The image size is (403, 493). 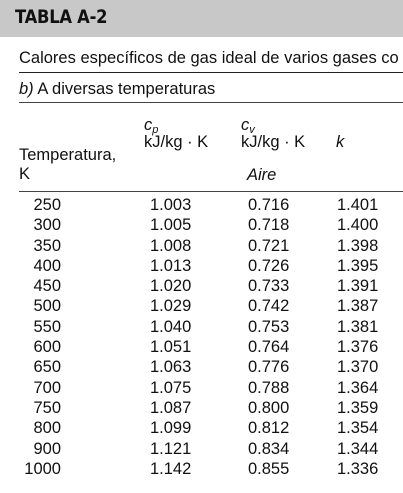 What do you see at coordinates (262, 175) in the screenshot?
I see `header-gas-name: Aire` at bounding box center [262, 175].